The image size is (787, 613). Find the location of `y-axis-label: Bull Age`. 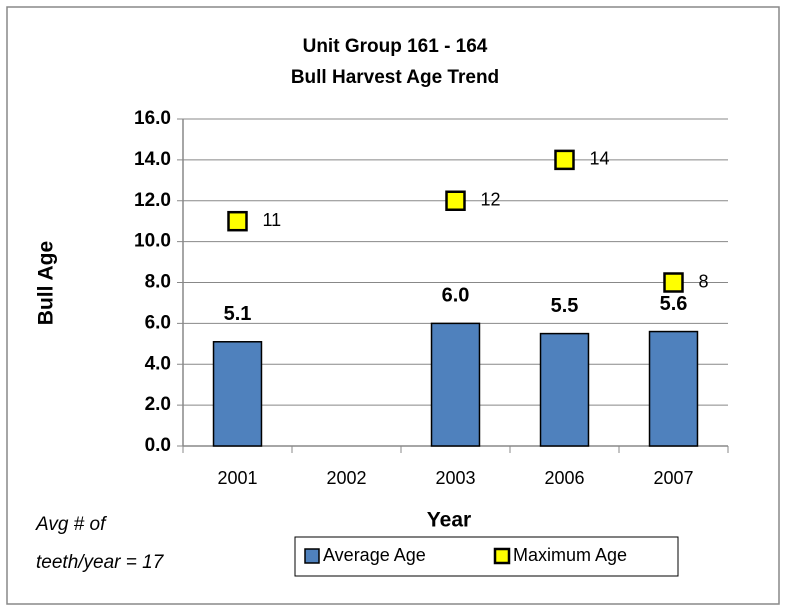

y-axis-label: Bull Age is located at coordinates (46, 283).